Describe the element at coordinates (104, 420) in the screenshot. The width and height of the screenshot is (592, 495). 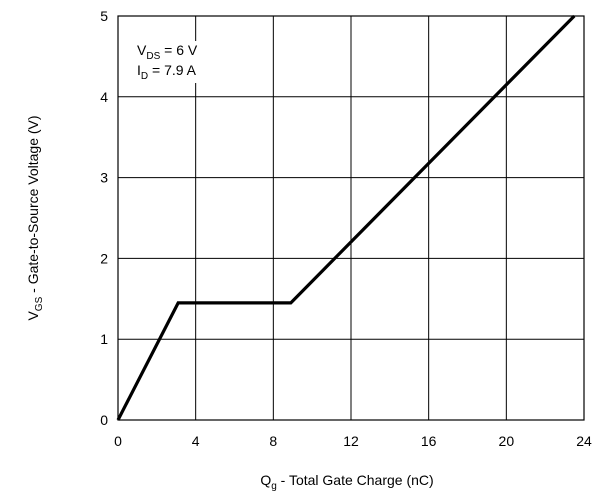
I see `y-tick-label: 0` at that location.